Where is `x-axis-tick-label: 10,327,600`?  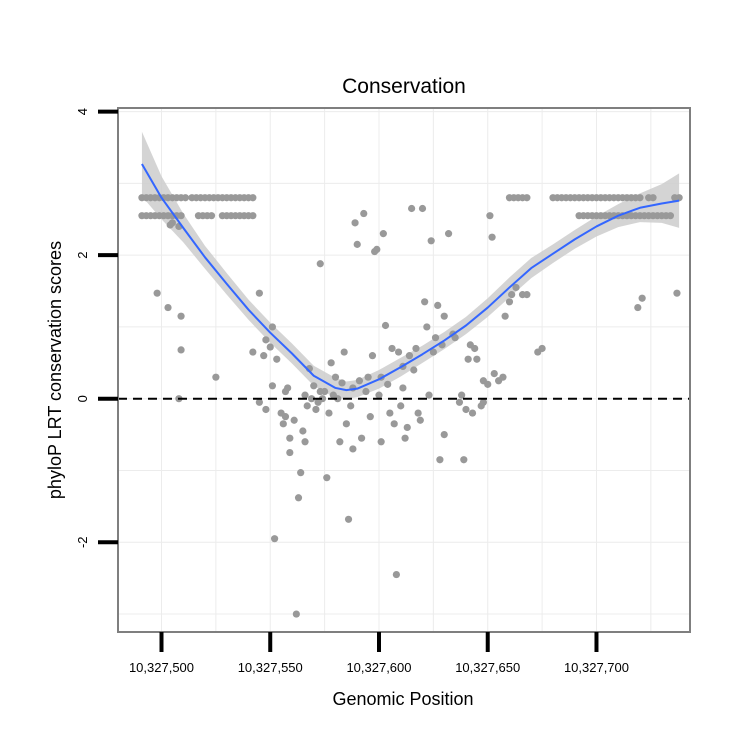 x-axis-tick-label: 10,327,600 is located at coordinates (378, 667).